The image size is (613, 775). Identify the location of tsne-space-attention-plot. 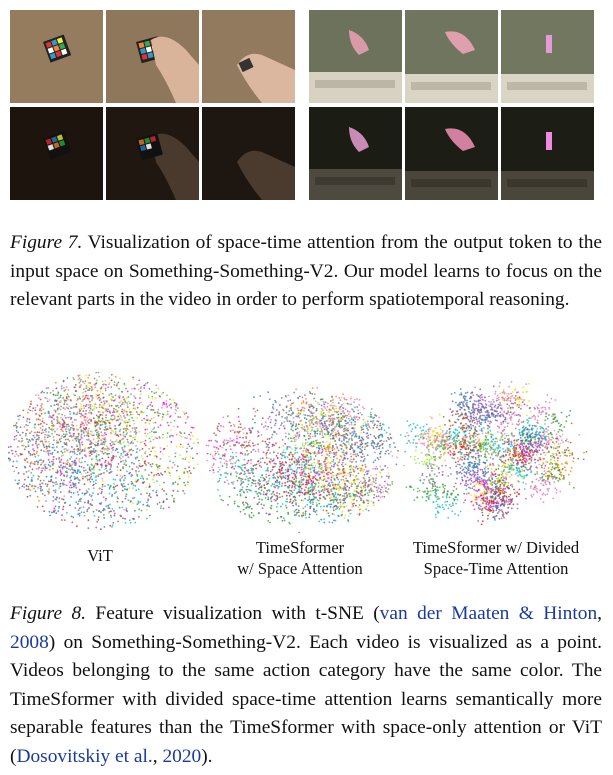
(302, 459).